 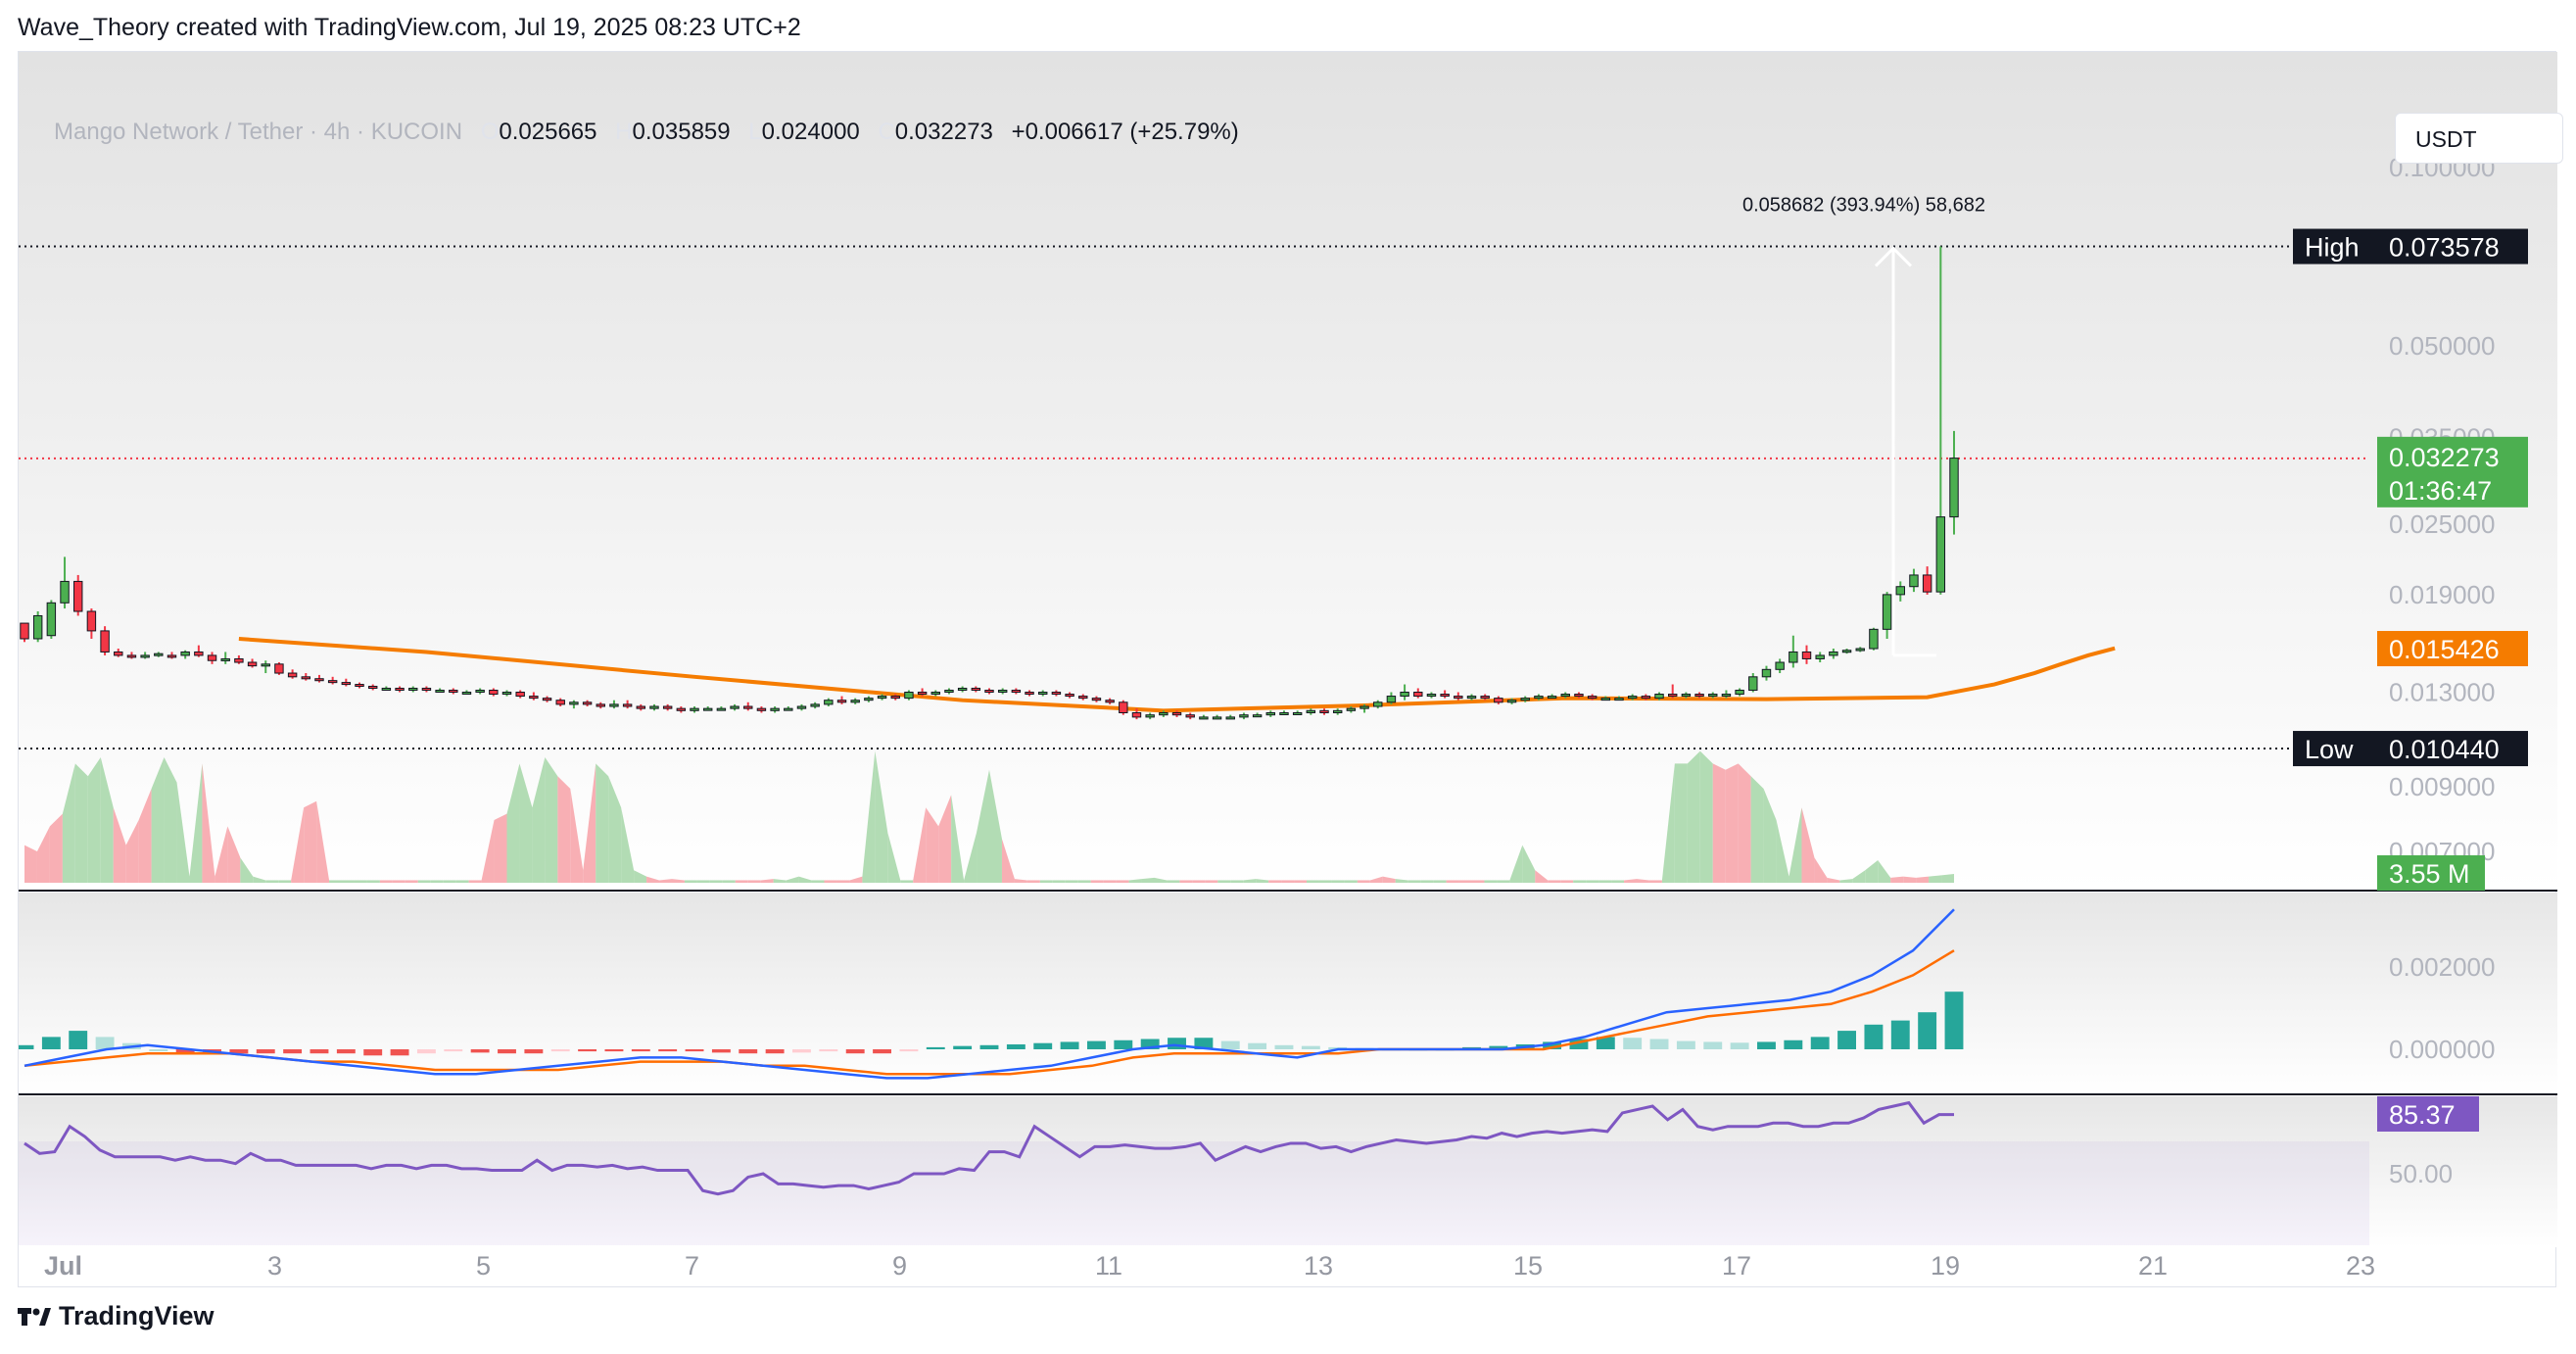 What do you see at coordinates (2429, 874) in the screenshot?
I see `volume-value: 3.55 M` at bounding box center [2429, 874].